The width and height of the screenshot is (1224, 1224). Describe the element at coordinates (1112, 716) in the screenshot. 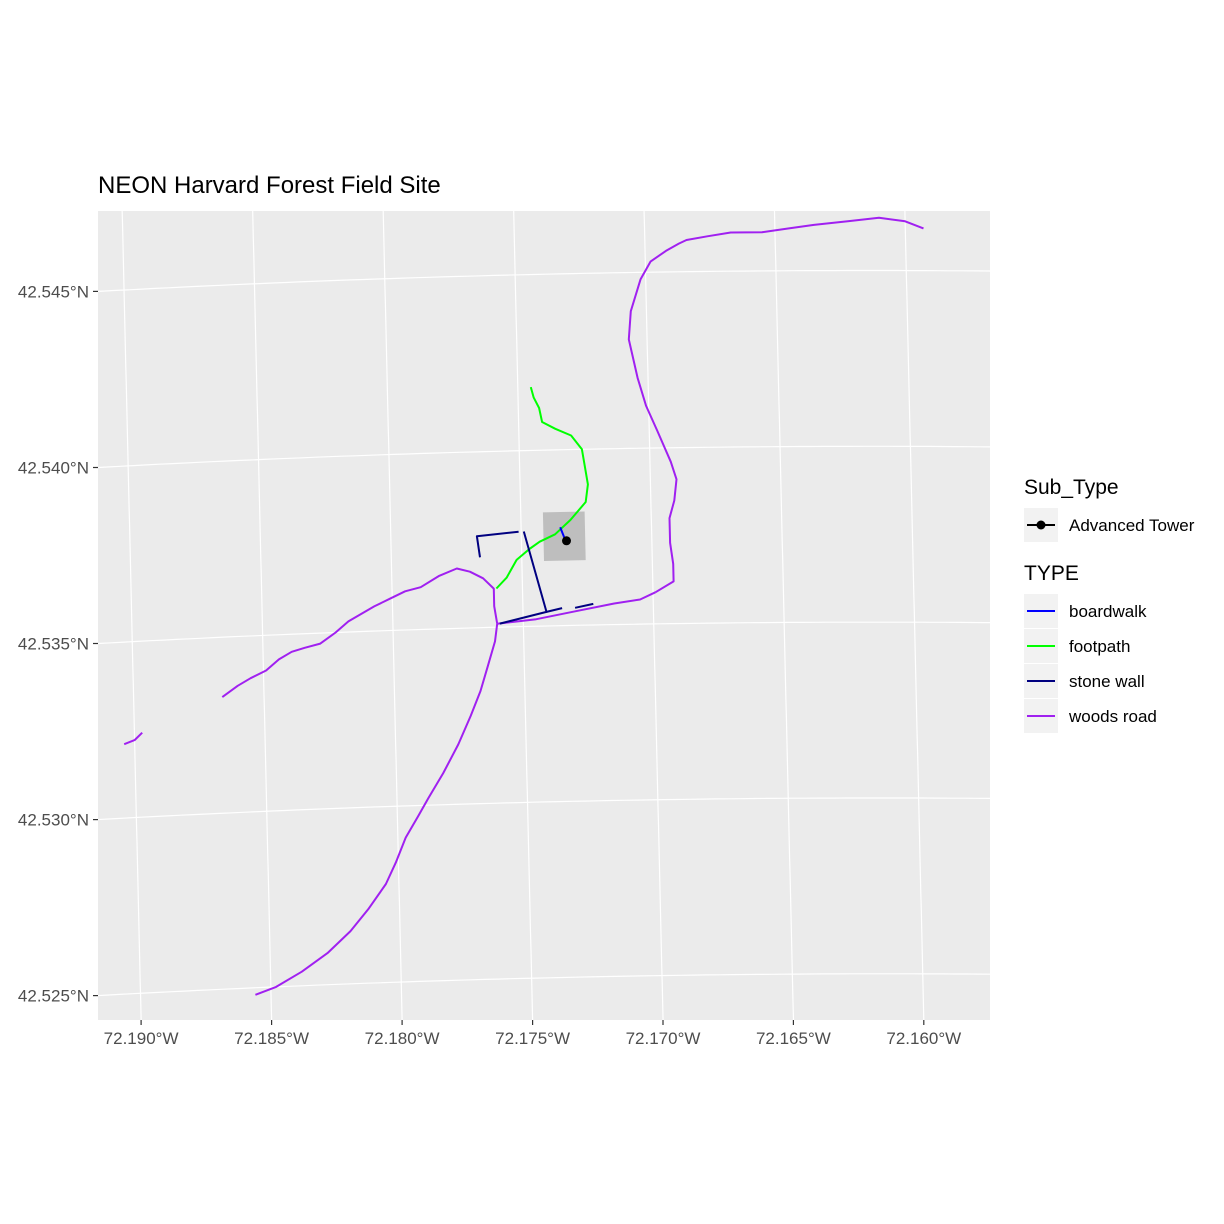

I see `legend-label: woods road` at that location.